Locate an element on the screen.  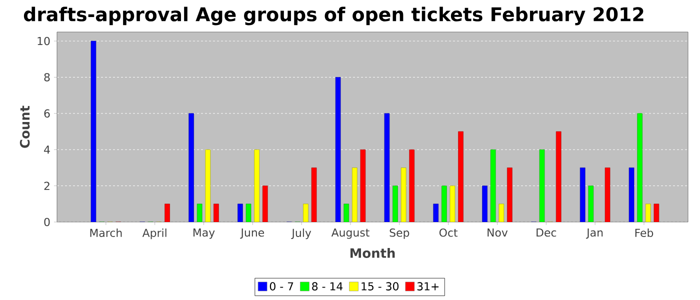
x-tick-label: Sep is located at coordinates (400, 233).